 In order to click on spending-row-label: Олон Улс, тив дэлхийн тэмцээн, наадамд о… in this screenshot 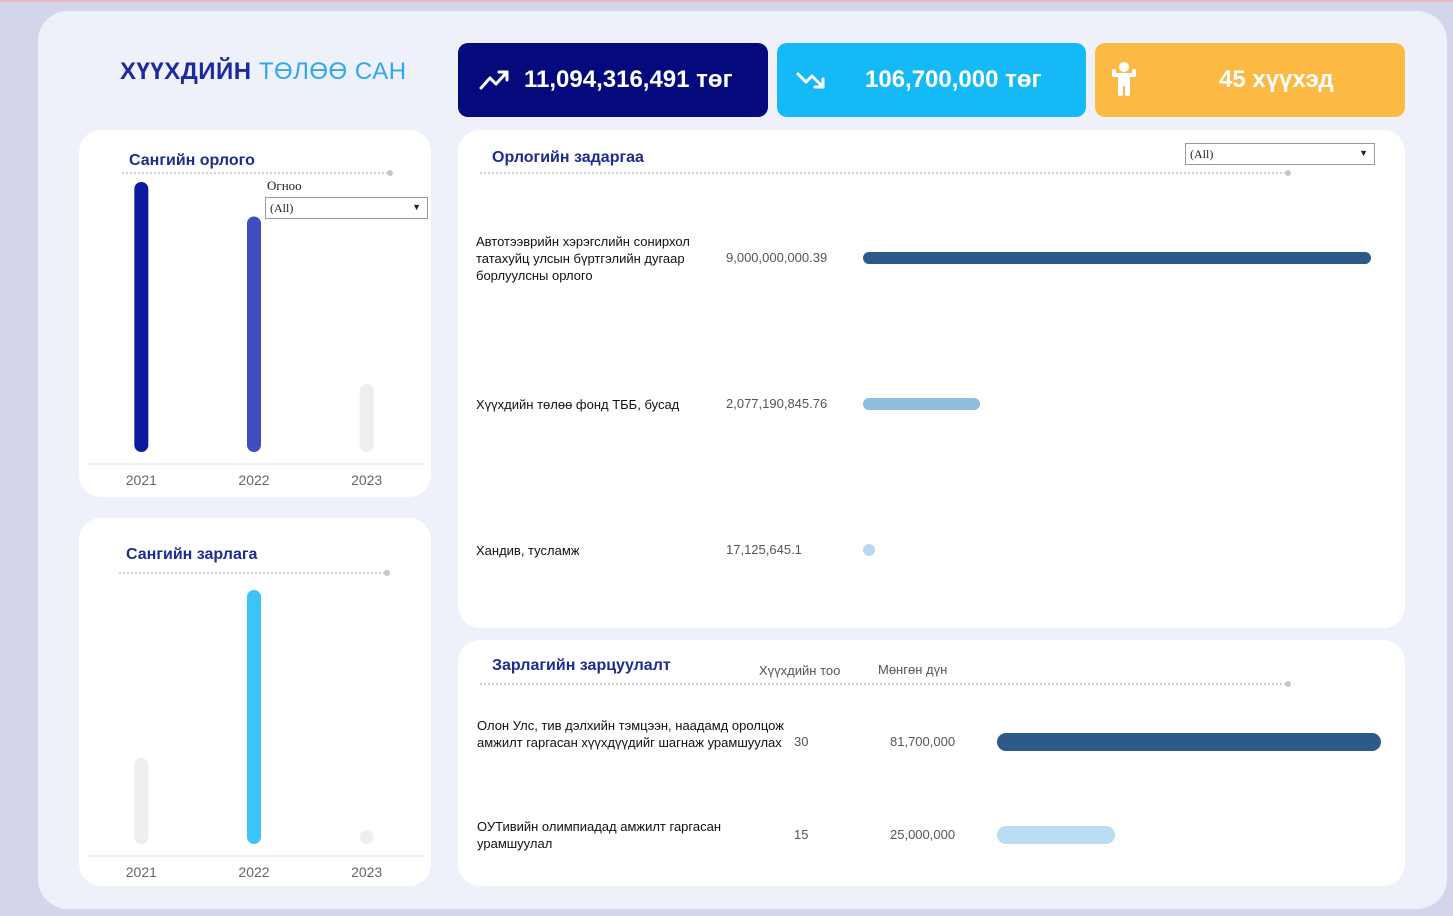, I will do `click(630, 733)`.